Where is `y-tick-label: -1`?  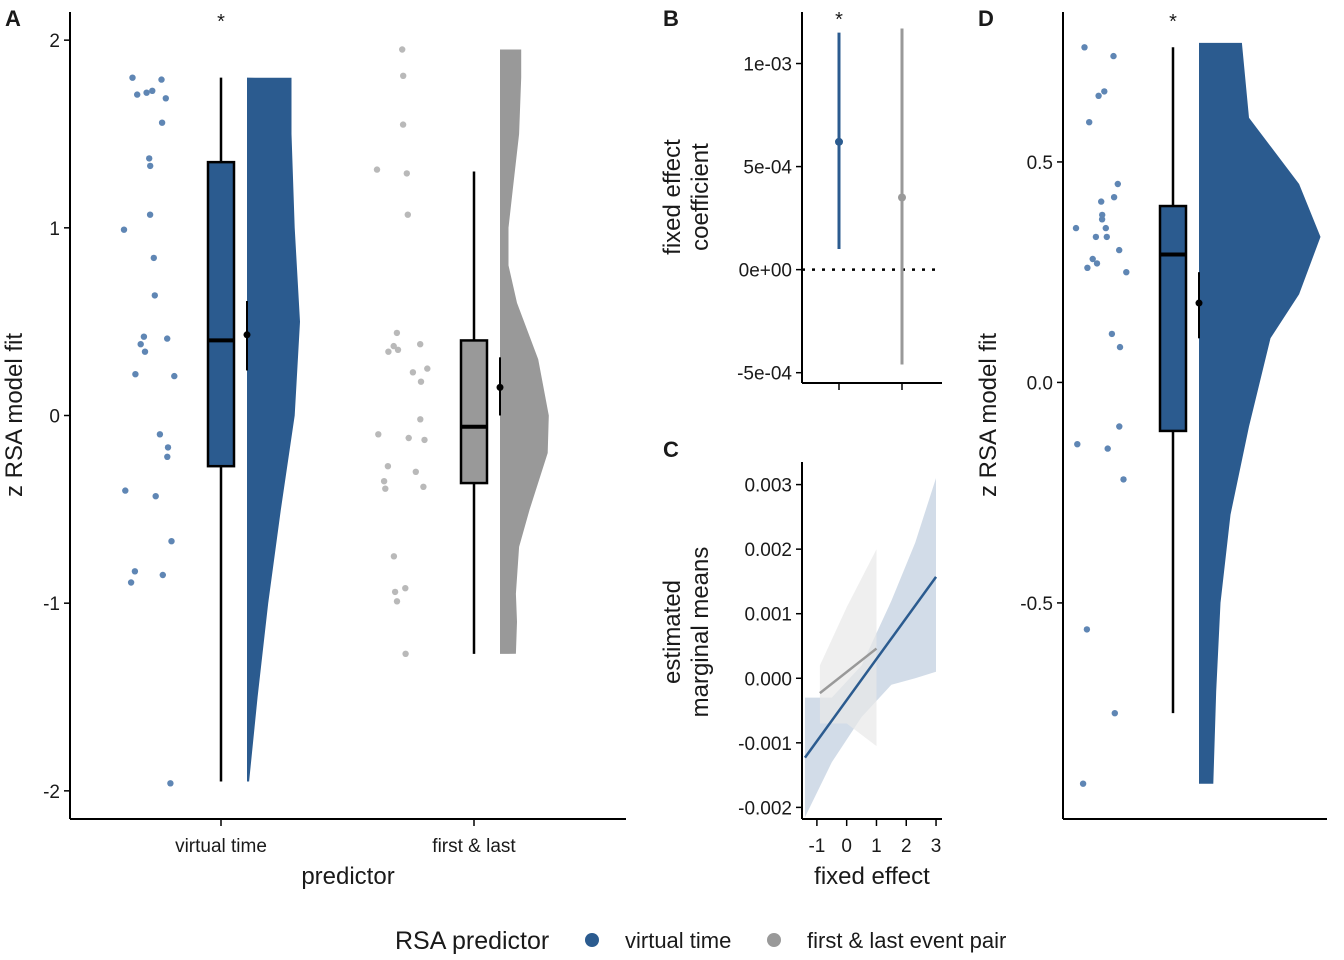
y-tick-label: -1 is located at coordinates (51, 604).